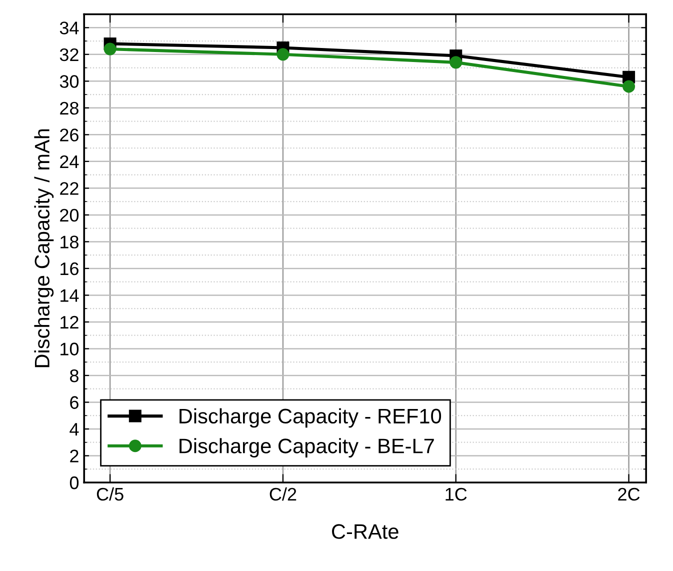 This screenshot has width=673, height=571. Describe the element at coordinates (69, 28) in the screenshot. I see `y-tick-label: 34` at that location.